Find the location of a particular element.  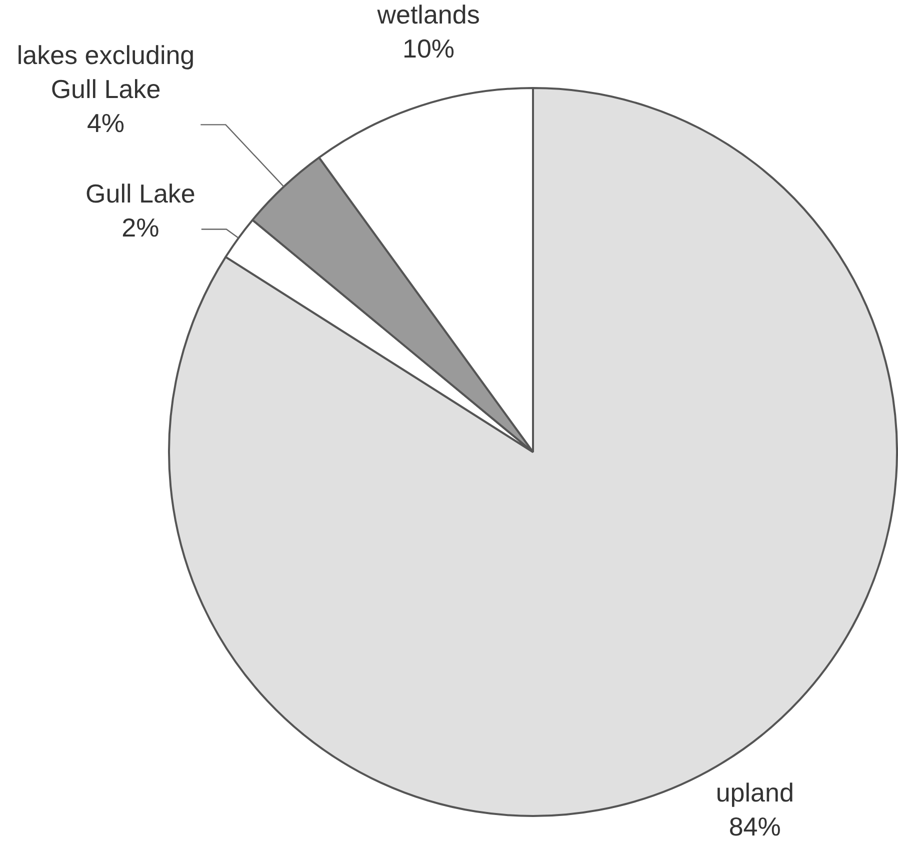

slice-label: lakes excluding Gull Lake is located at coordinates (105, 72).